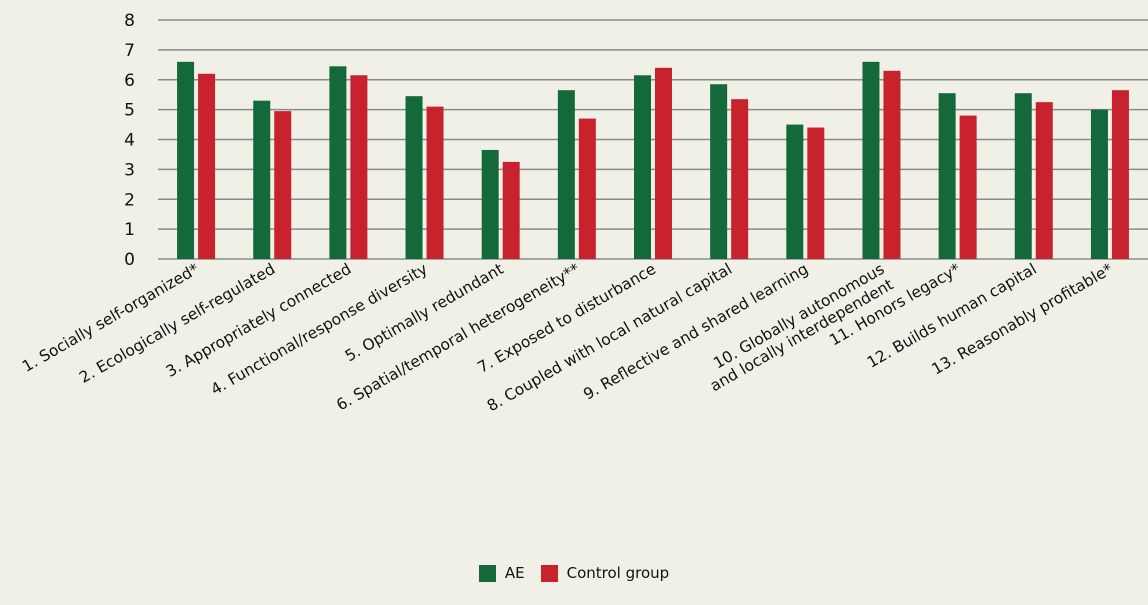 Image resolution: width=1148 pixels, height=605 pixels. I want to click on y-tick-label: 6, so click(129, 81).